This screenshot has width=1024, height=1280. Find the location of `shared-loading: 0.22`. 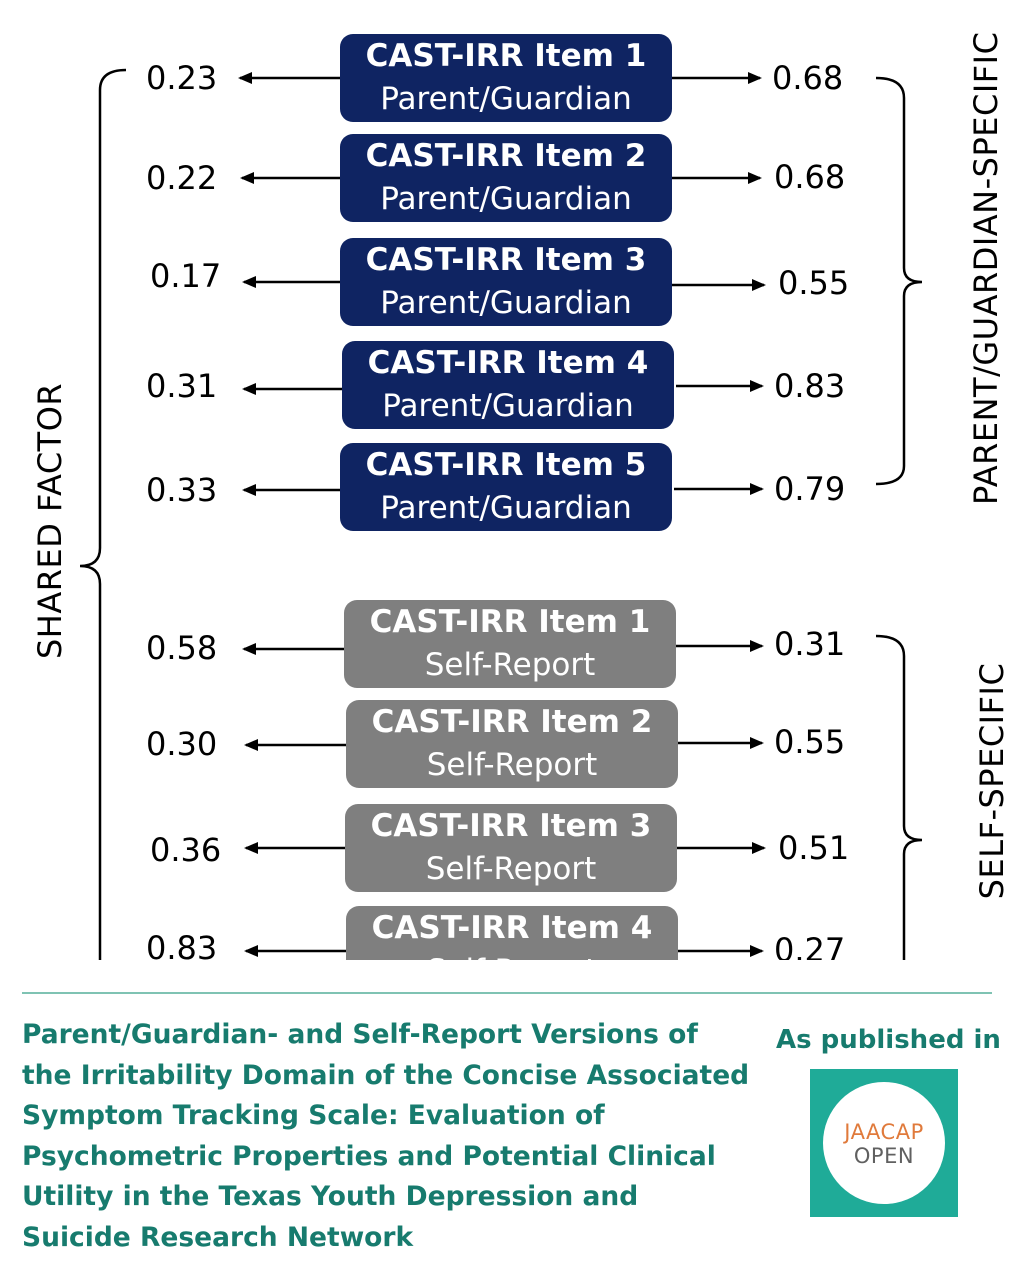

shared-loading: 0.22 is located at coordinates (182, 178).